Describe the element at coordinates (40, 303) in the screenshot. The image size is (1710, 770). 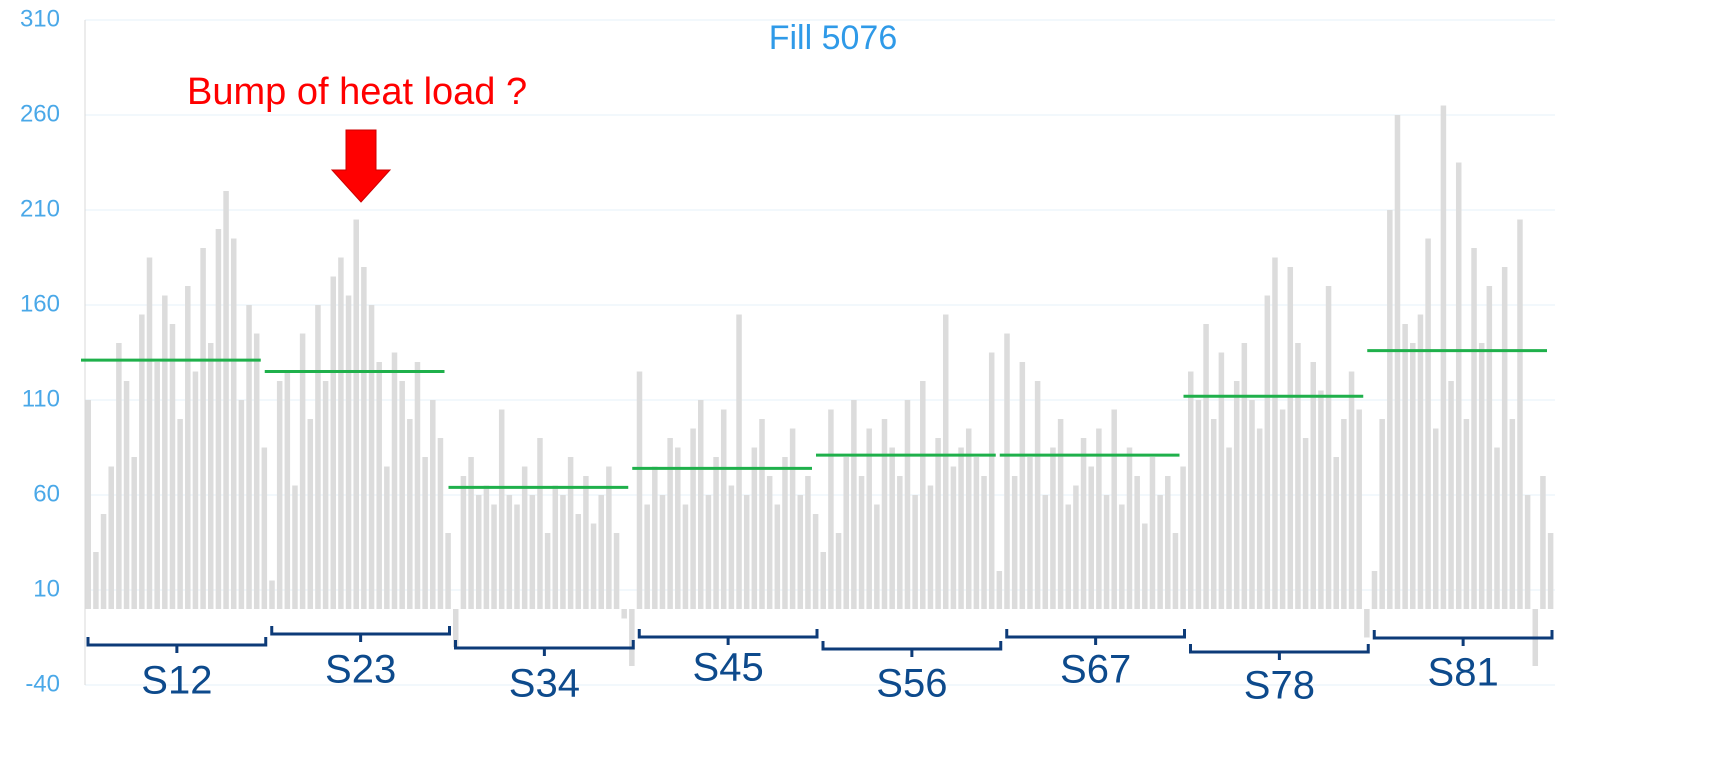
I see `y-tick-label: 160` at that location.